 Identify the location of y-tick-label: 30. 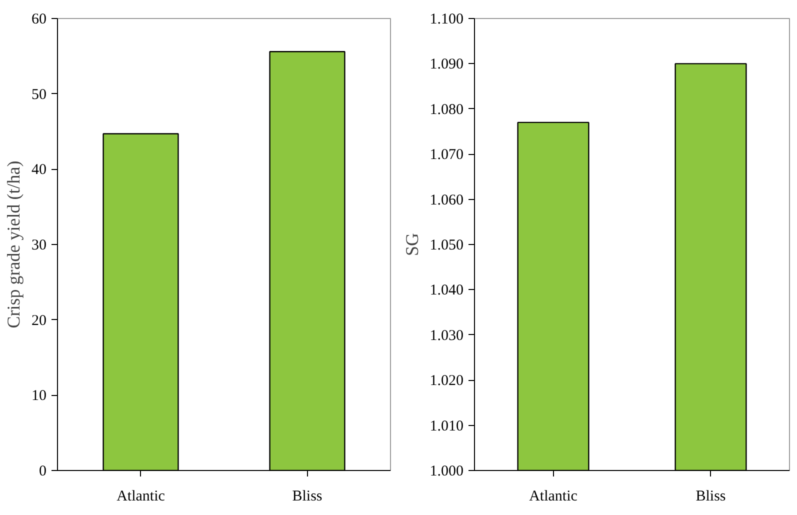
(39, 246).